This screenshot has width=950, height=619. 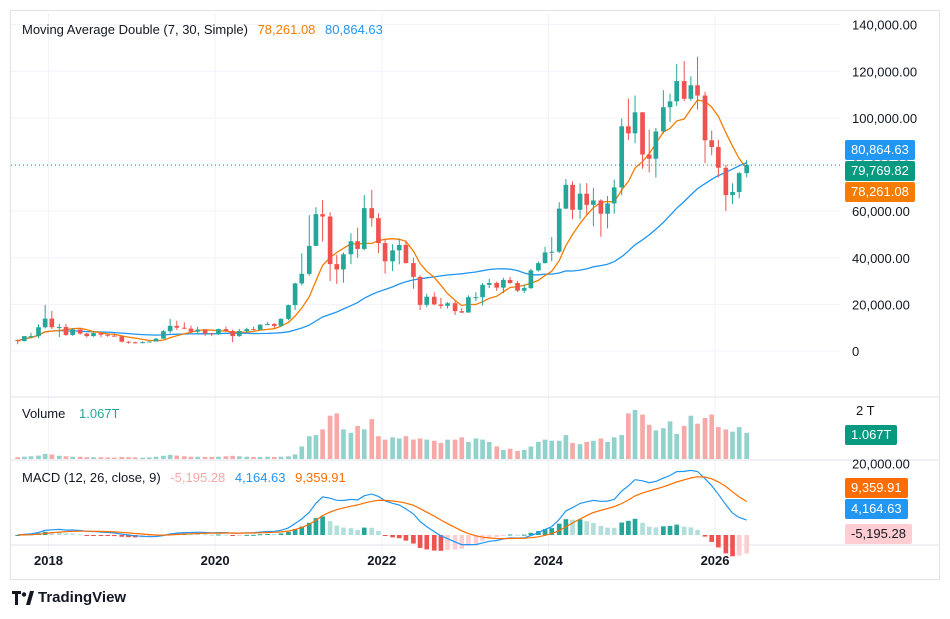 What do you see at coordinates (215, 560) in the screenshot?
I see `time-axis-tick-label: 2020` at bounding box center [215, 560].